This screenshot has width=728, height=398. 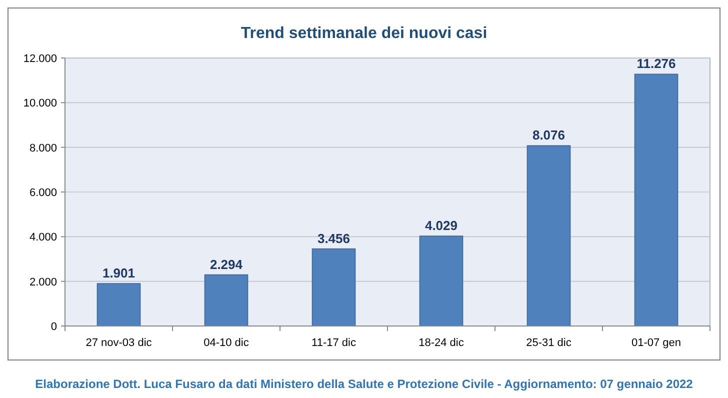 What do you see at coordinates (441, 226) in the screenshot?
I see `data-label: 4.029` at bounding box center [441, 226].